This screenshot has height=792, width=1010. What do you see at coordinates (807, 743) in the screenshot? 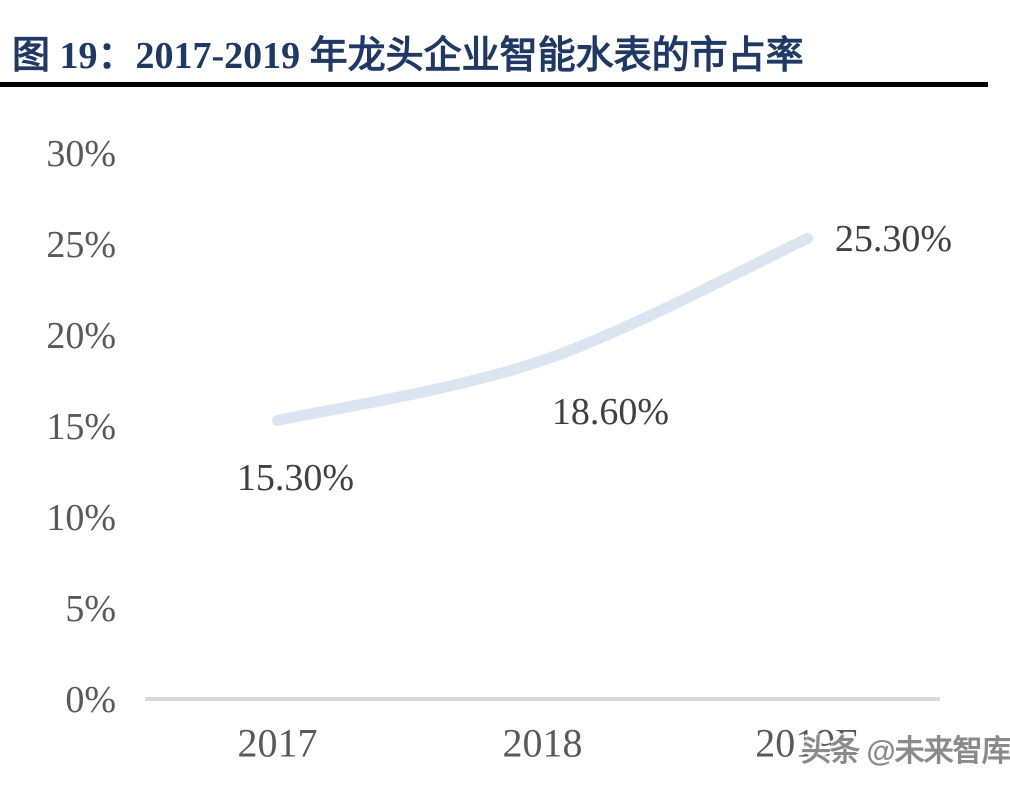
I see `x-axis-tick-label: 2019E` at bounding box center [807, 743].